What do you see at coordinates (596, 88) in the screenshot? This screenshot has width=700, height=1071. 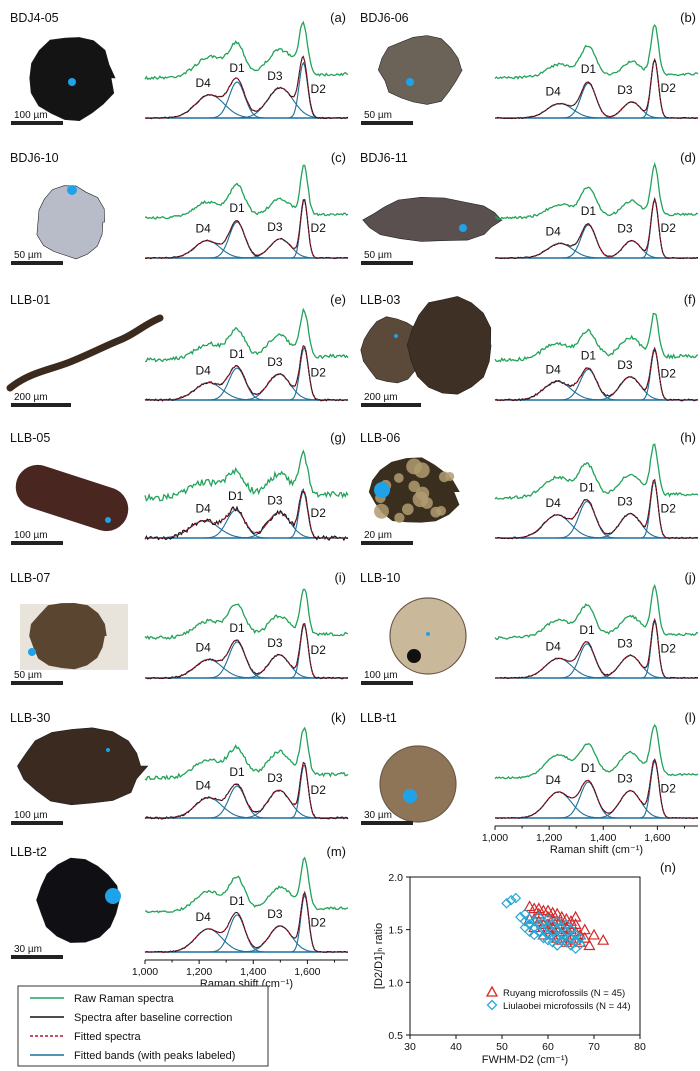 I see `corrected-spectrum` at bounding box center [596, 88].